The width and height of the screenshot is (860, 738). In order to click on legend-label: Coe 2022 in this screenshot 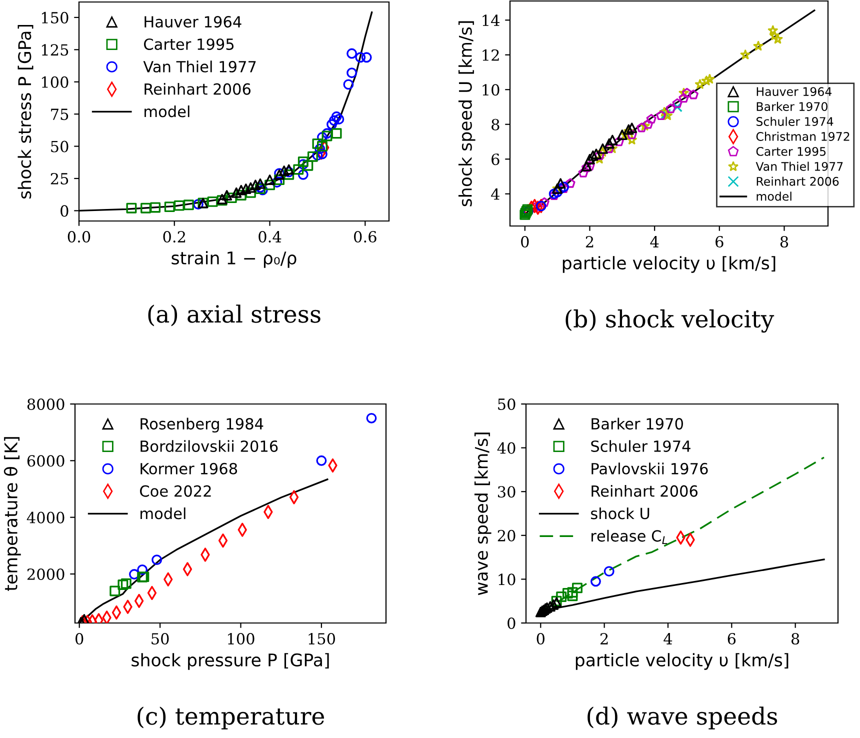, I will do `click(175, 491)`.